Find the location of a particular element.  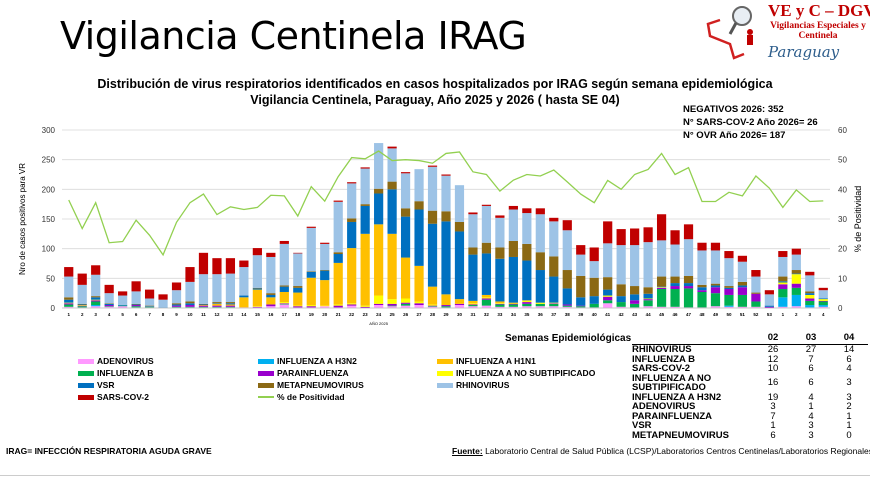

y2-tick-label: 40 is located at coordinates (842, 189).